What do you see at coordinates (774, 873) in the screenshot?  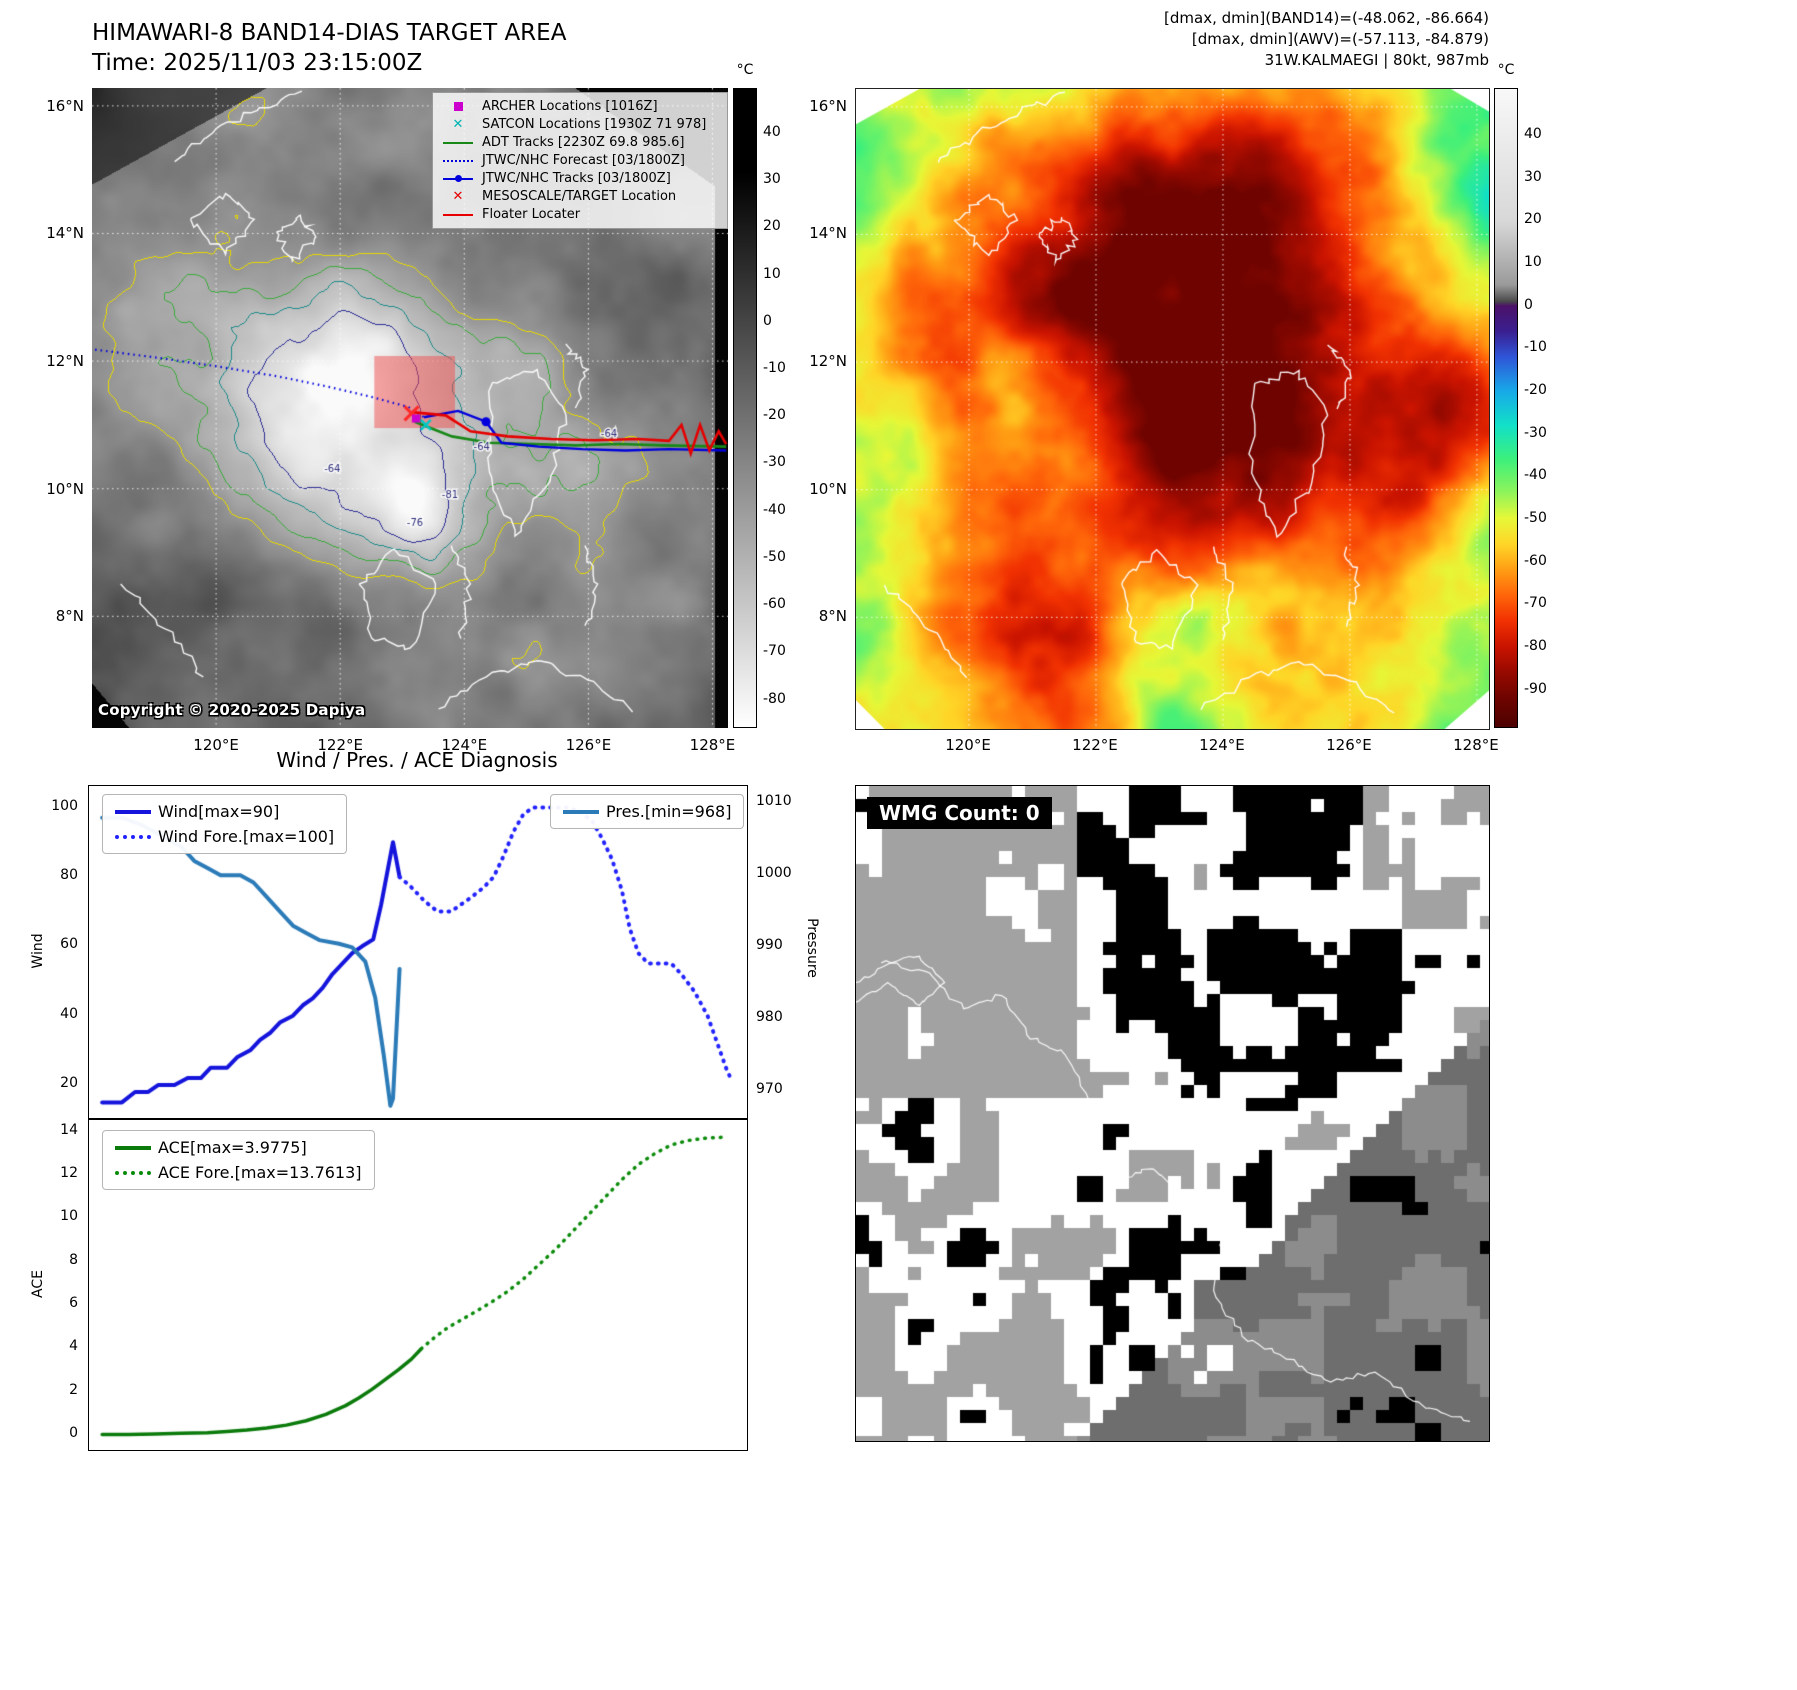 I see `pressure-tick-label: 1000` at bounding box center [774, 873].